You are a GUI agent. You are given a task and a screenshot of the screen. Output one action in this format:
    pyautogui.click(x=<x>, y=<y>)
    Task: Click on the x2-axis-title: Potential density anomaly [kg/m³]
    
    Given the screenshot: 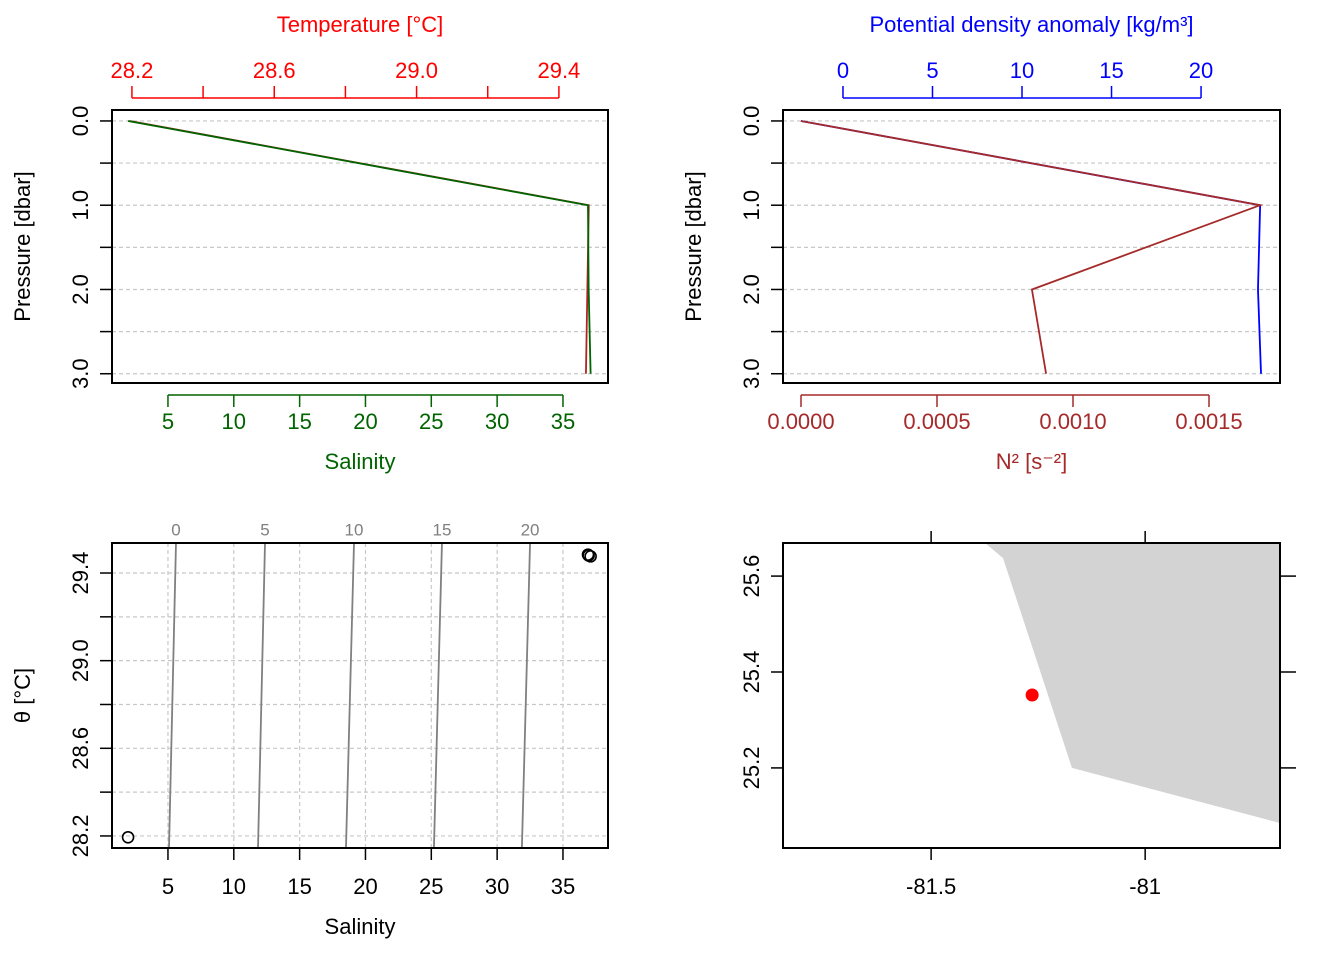 What is the action you would take?
    pyautogui.click(x=1031, y=24)
    